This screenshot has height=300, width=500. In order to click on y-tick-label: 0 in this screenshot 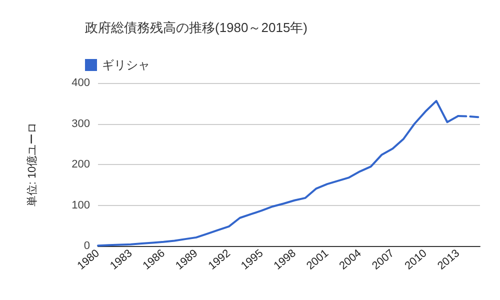, I will do `click(87, 246)`.